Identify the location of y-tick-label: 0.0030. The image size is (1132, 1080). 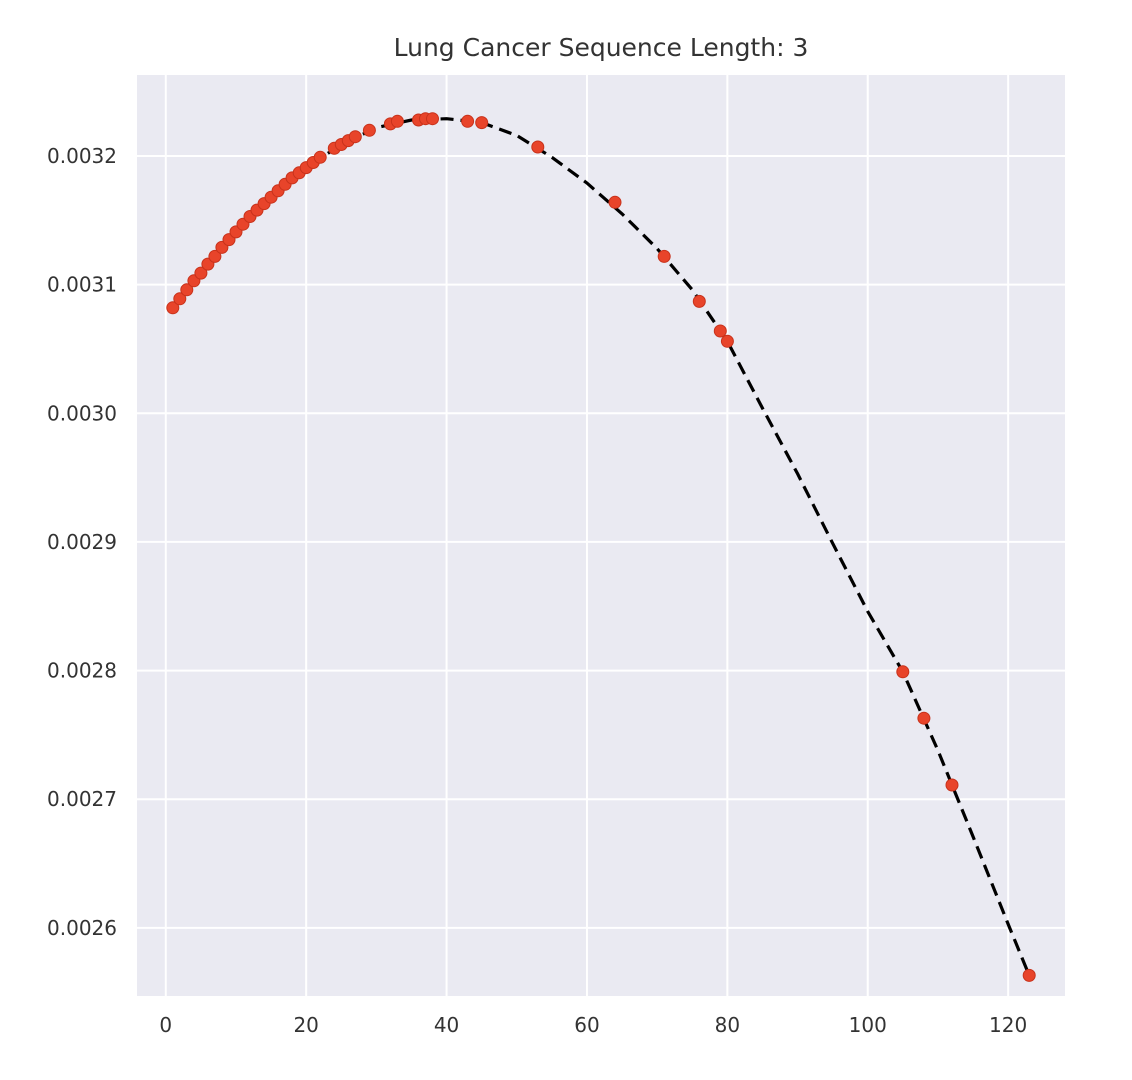
(82, 413).